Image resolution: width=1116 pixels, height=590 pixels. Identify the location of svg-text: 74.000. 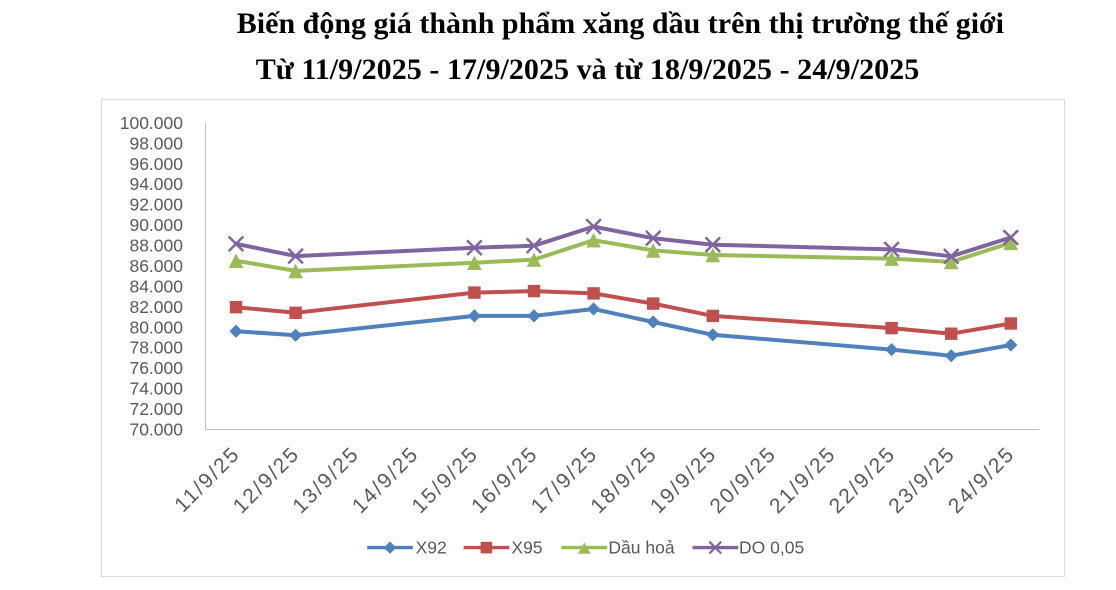
(156, 389).